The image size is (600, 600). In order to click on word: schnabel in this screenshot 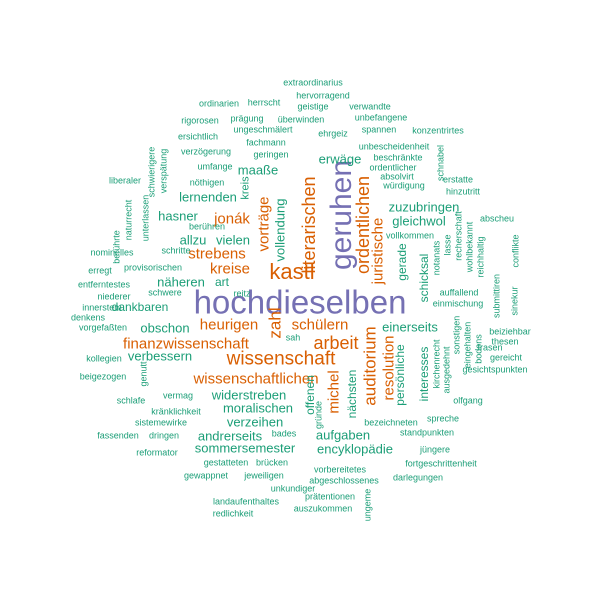, I will do `click(440, 163)`.